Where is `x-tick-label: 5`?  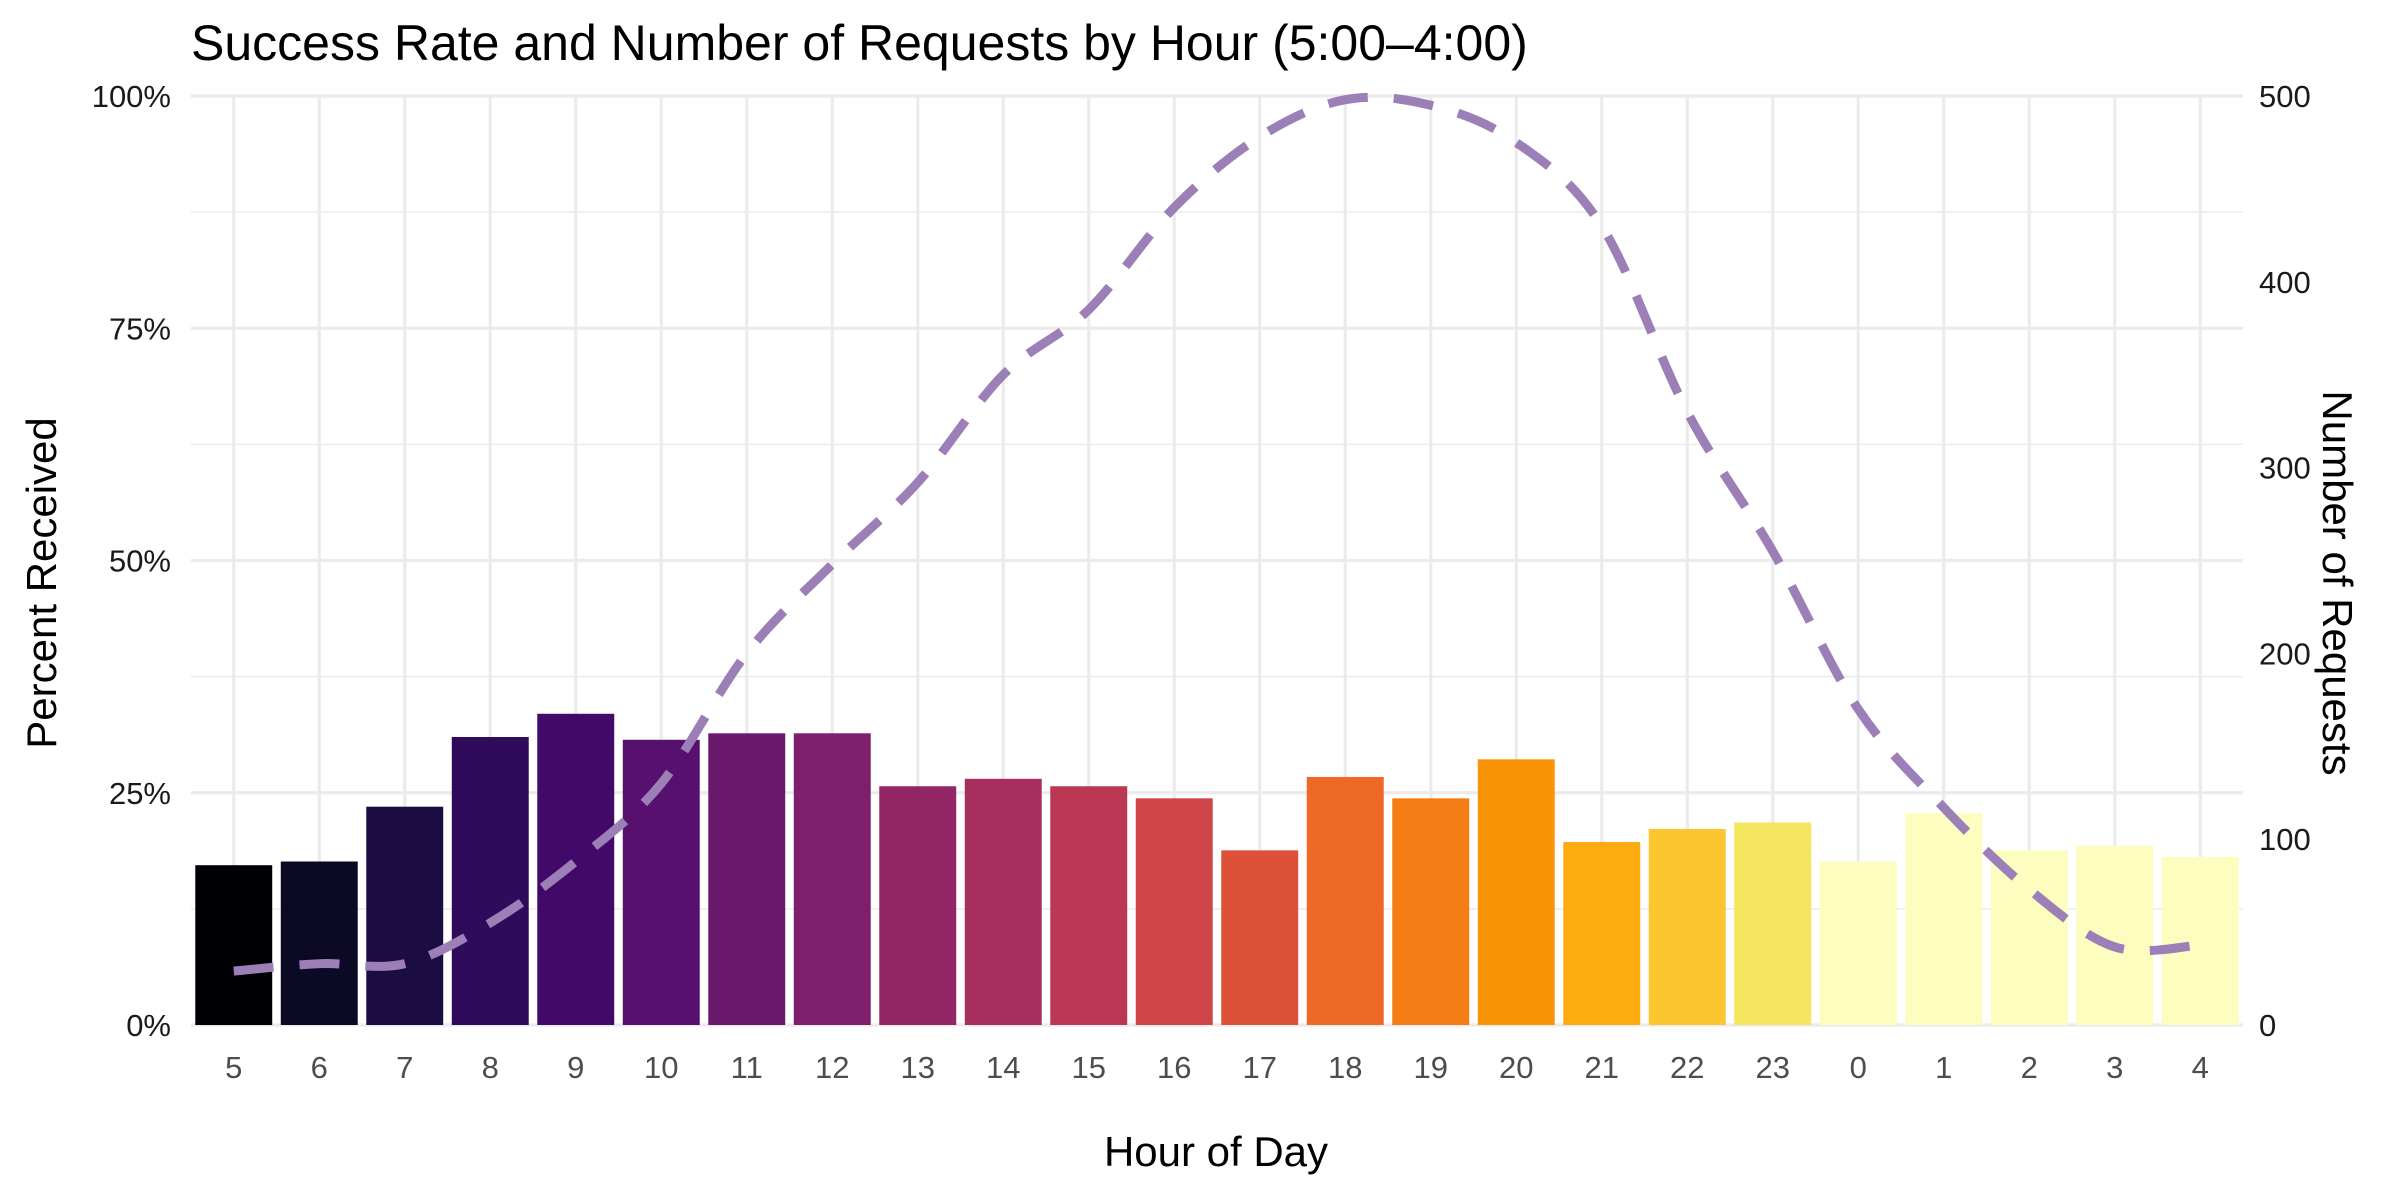 x-tick-label: 5 is located at coordinates (233, 1067).